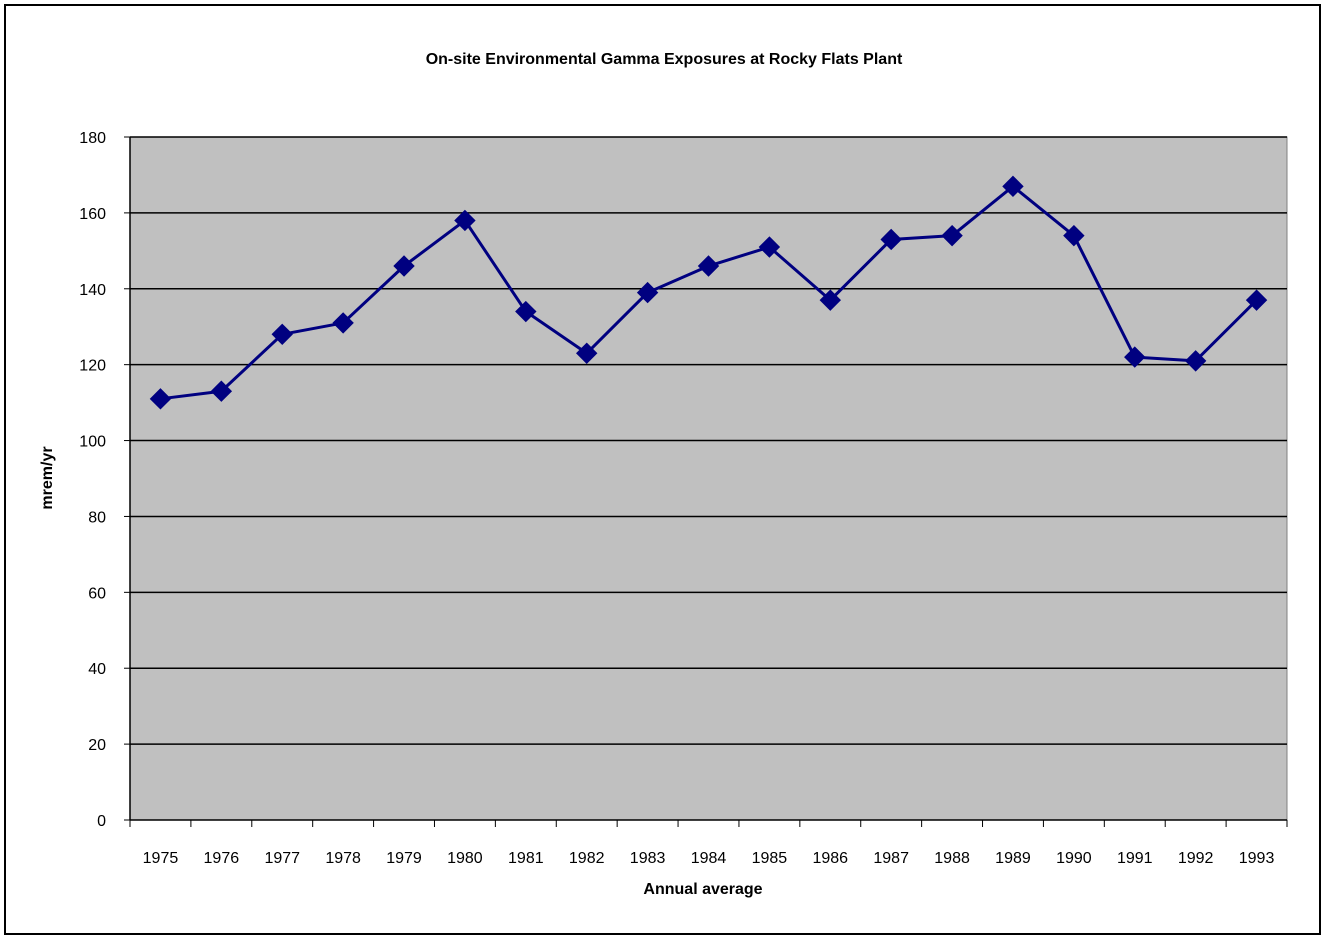 The width and height of the screenshot is (1327, 941). What do you see at coordinates (343, 858) in the screenshot?
I see `x-tick-label: 1978` at bounding box center [343, 858].